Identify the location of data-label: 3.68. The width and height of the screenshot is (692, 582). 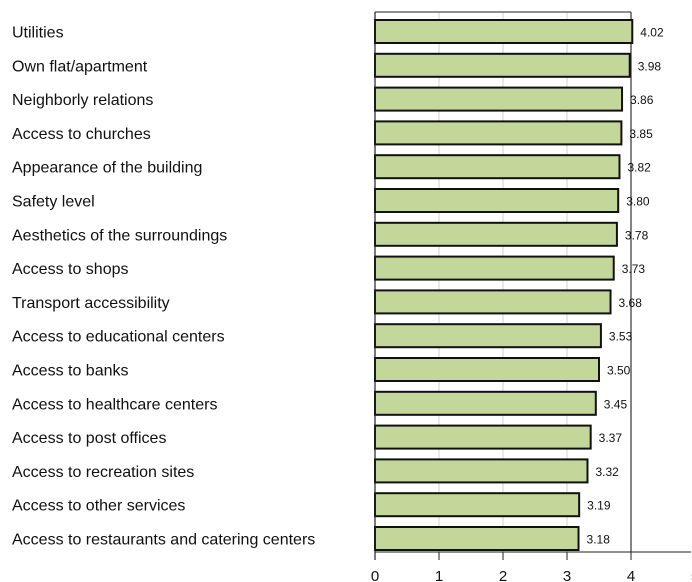
(631, 303).